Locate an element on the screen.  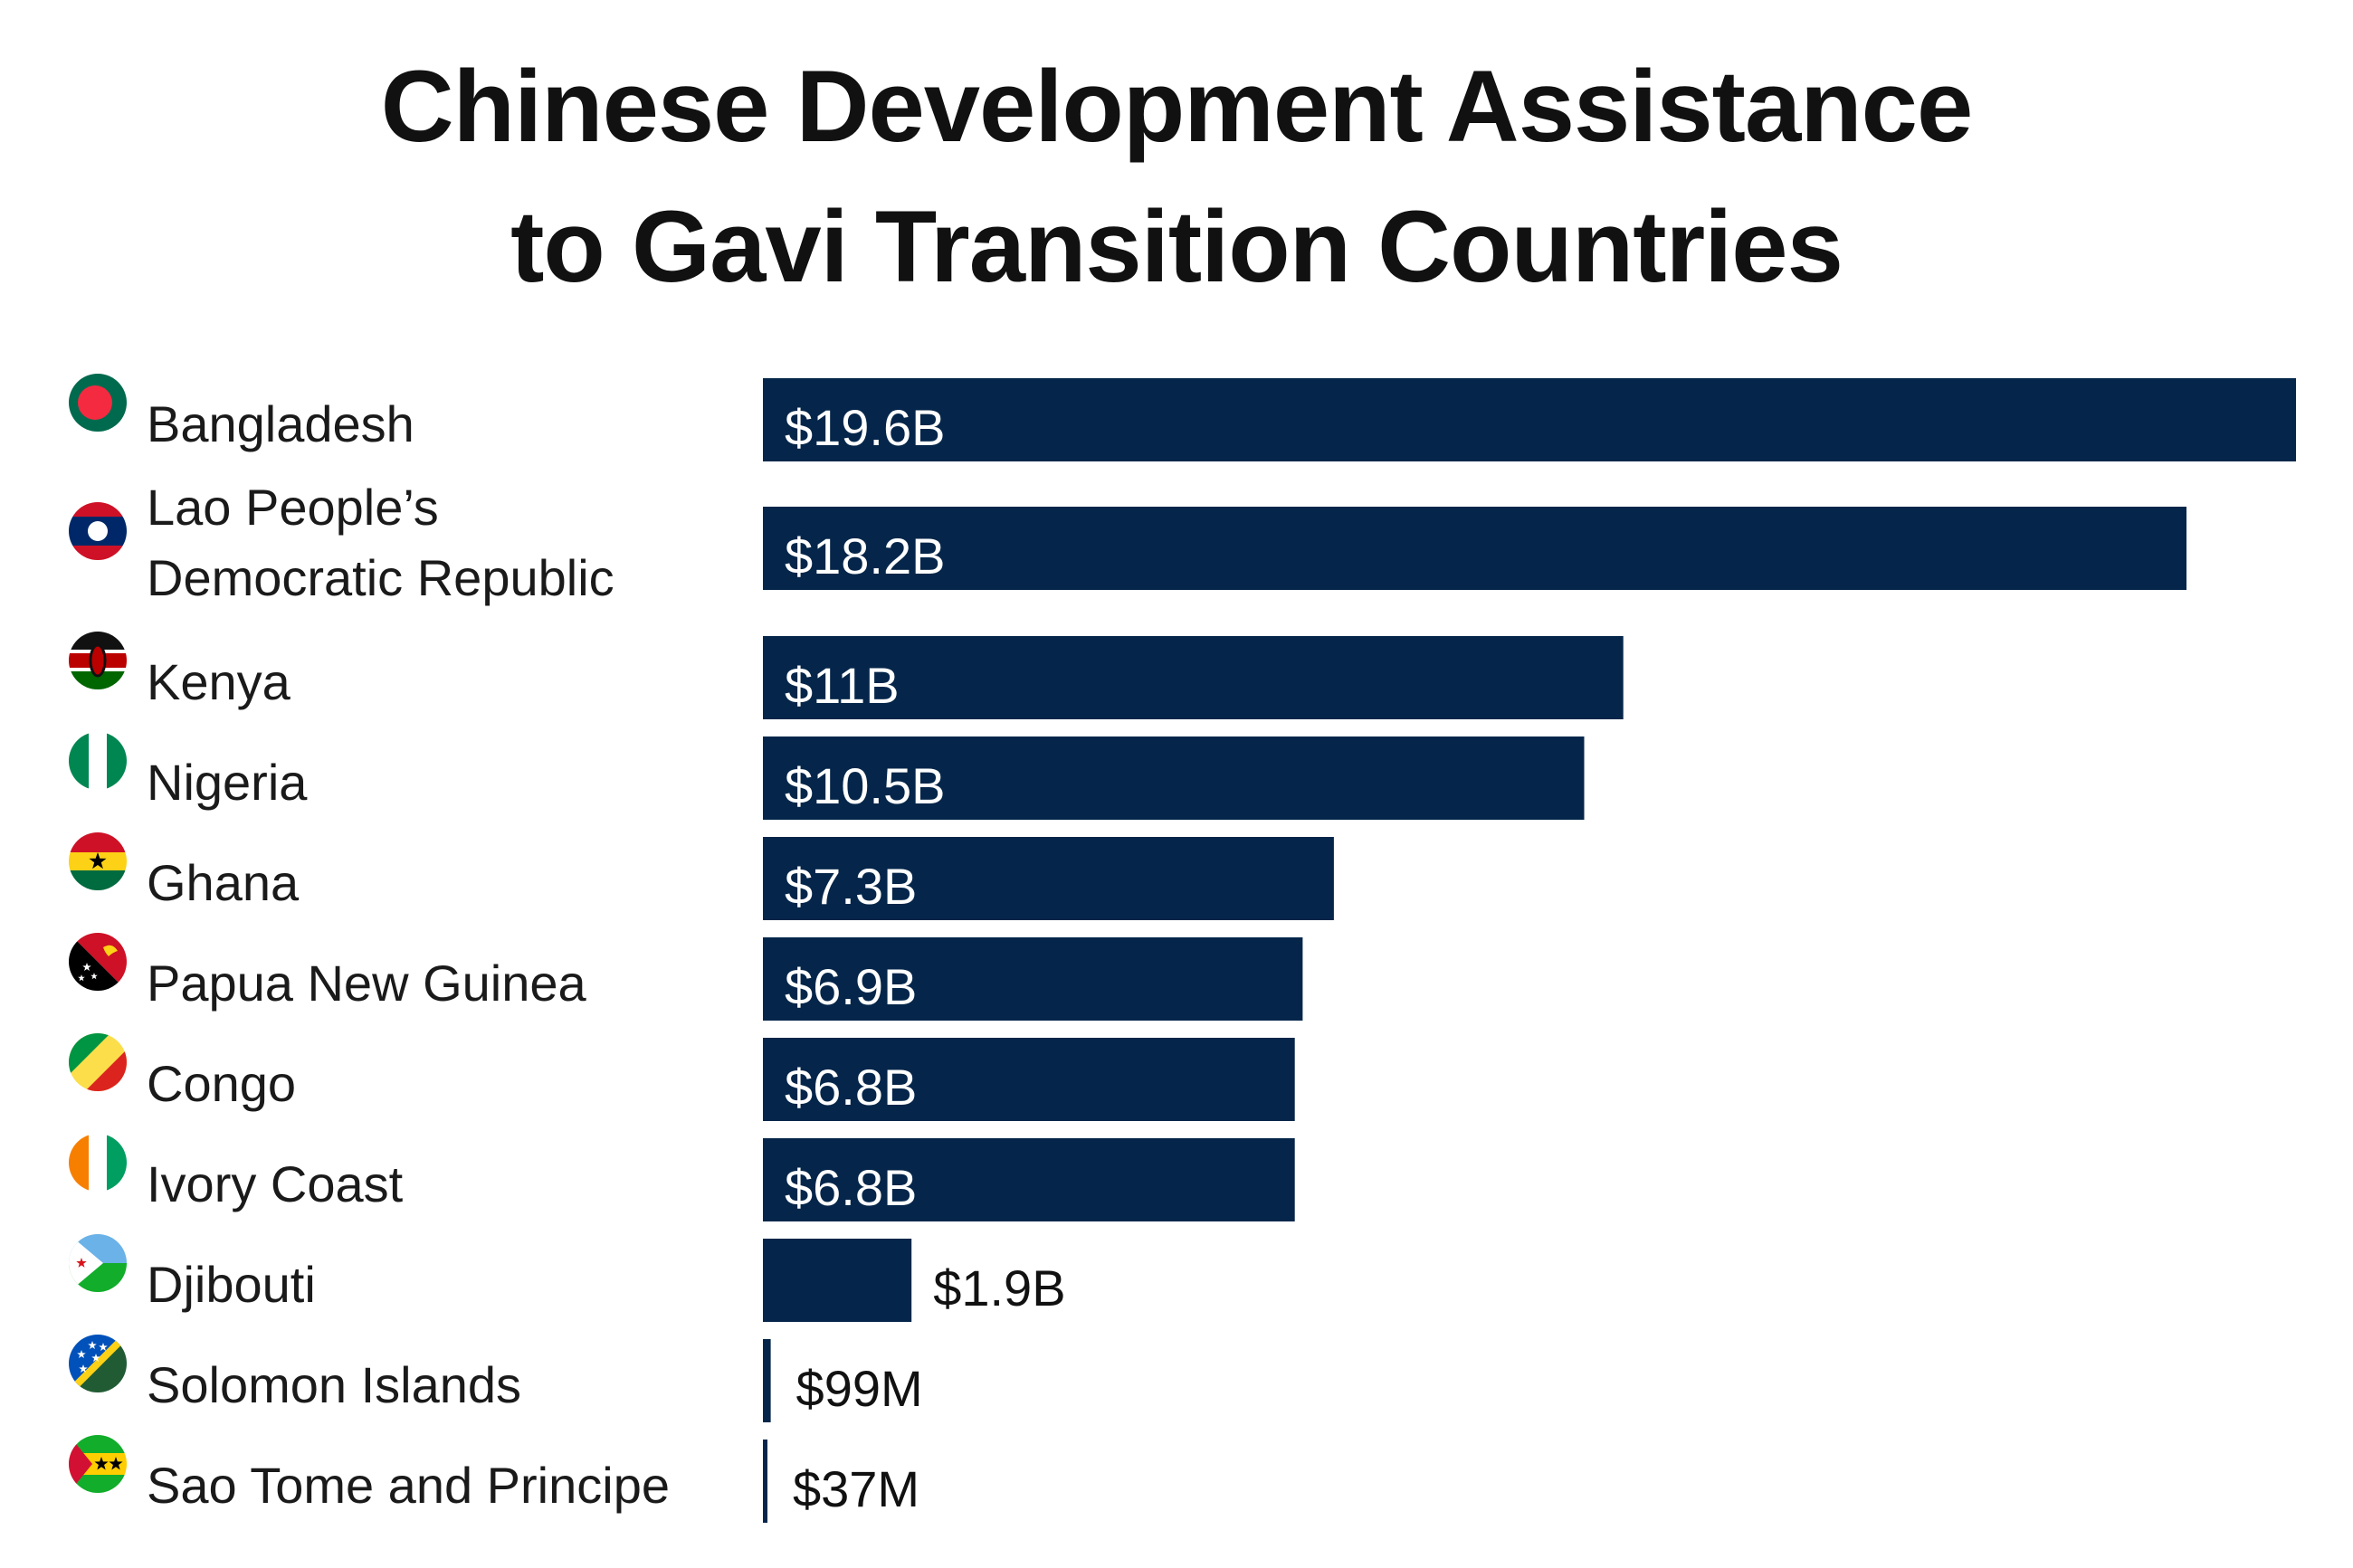
country-label: Solomon Islands is located at coordinates (334, 1385).